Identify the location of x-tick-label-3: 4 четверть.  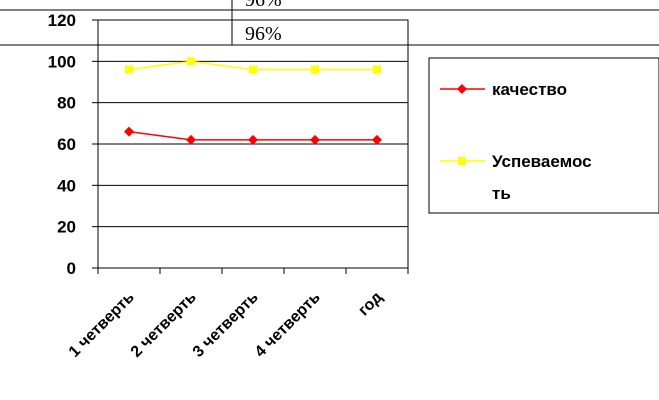
(288, 325).